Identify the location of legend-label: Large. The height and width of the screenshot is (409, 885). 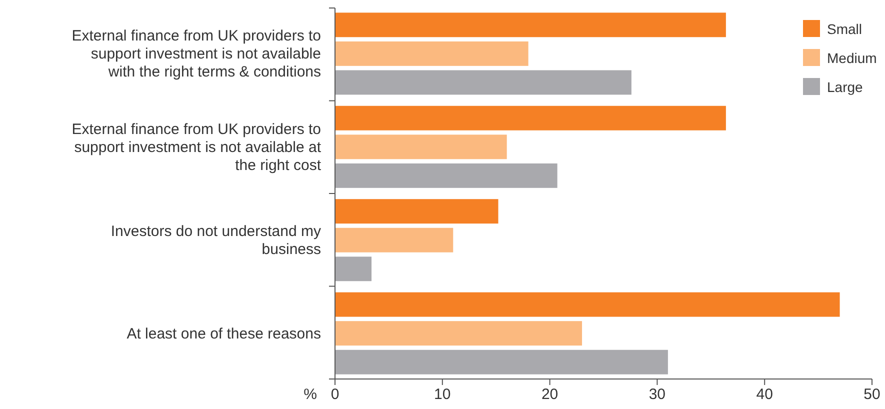
(845, 87).